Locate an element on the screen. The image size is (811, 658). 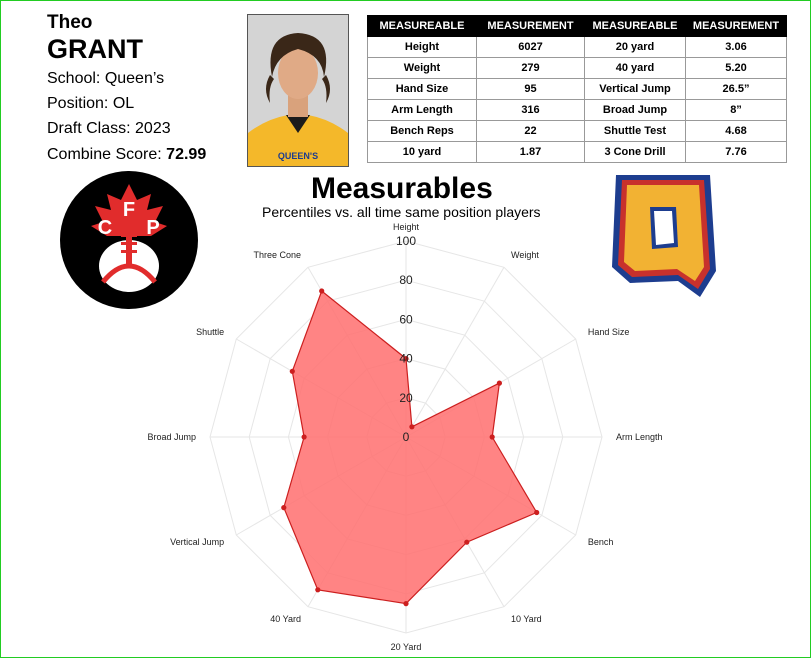
jersey-text: QUEEN'S is located at coordinates (298, 156).